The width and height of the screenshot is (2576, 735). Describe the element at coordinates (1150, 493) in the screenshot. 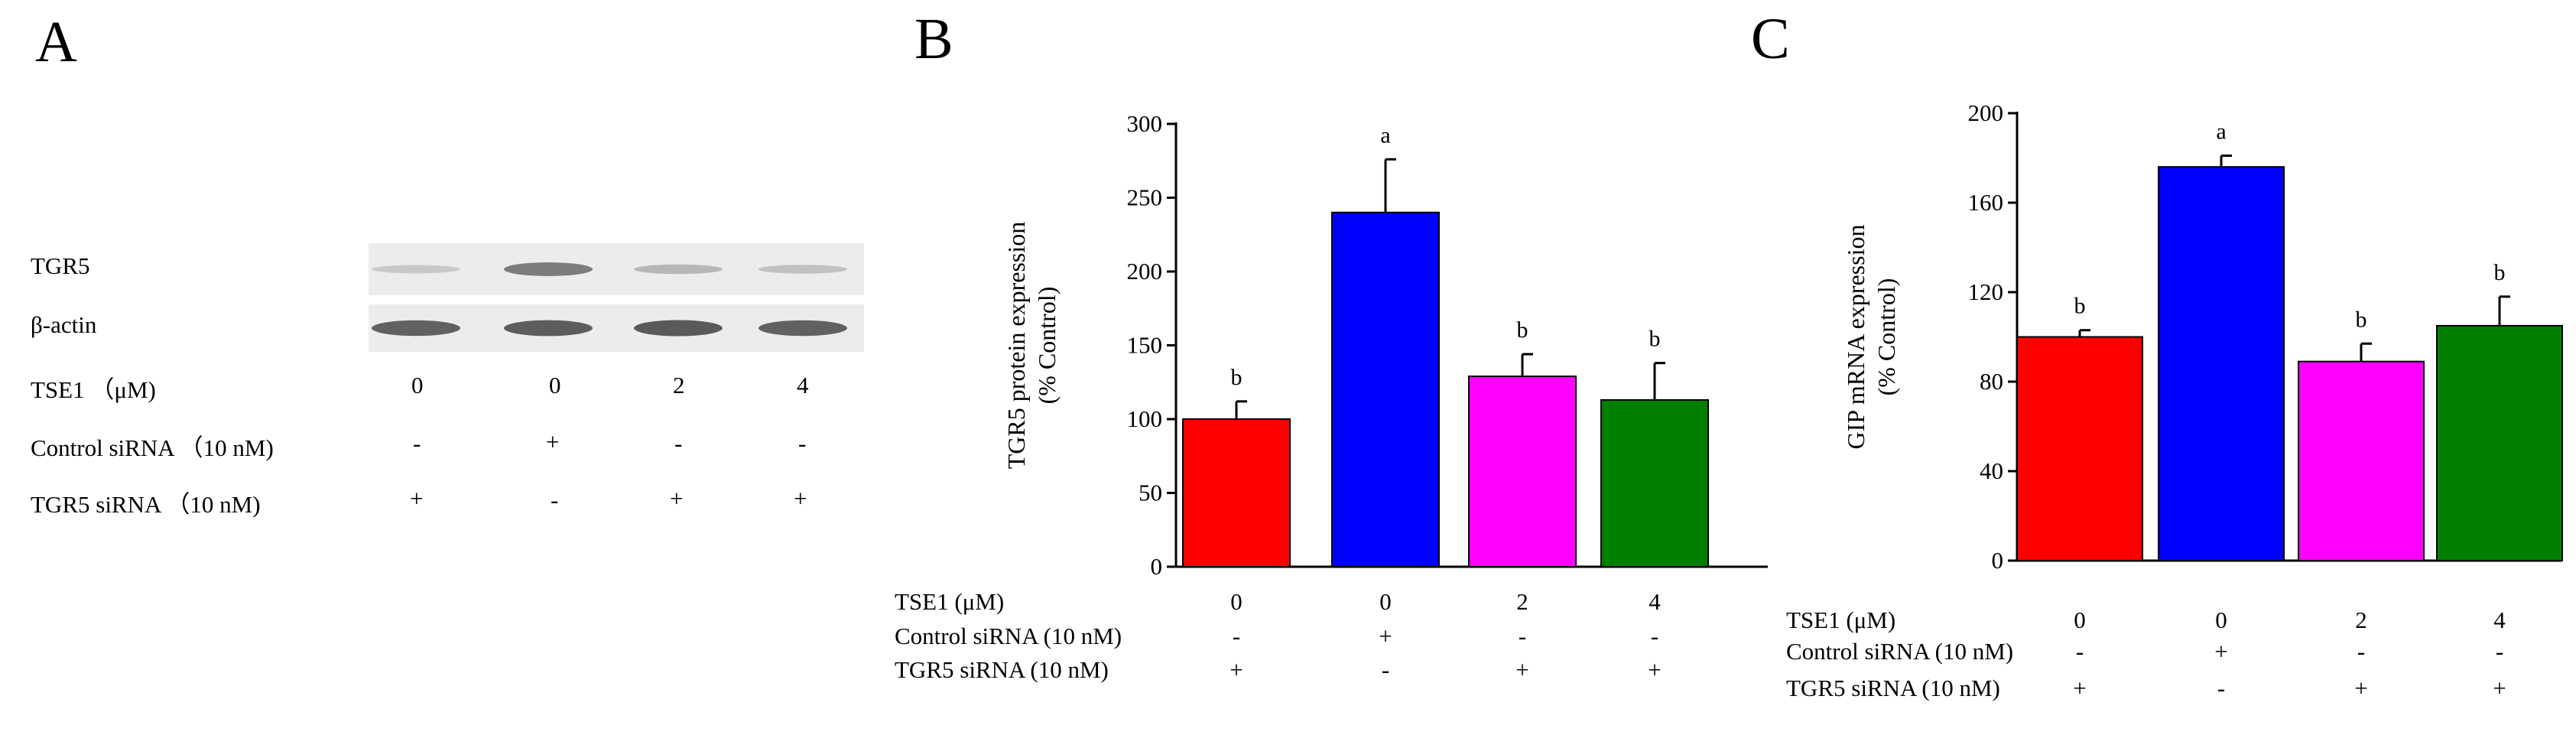

I see `y-tick-label: 50` at that location.